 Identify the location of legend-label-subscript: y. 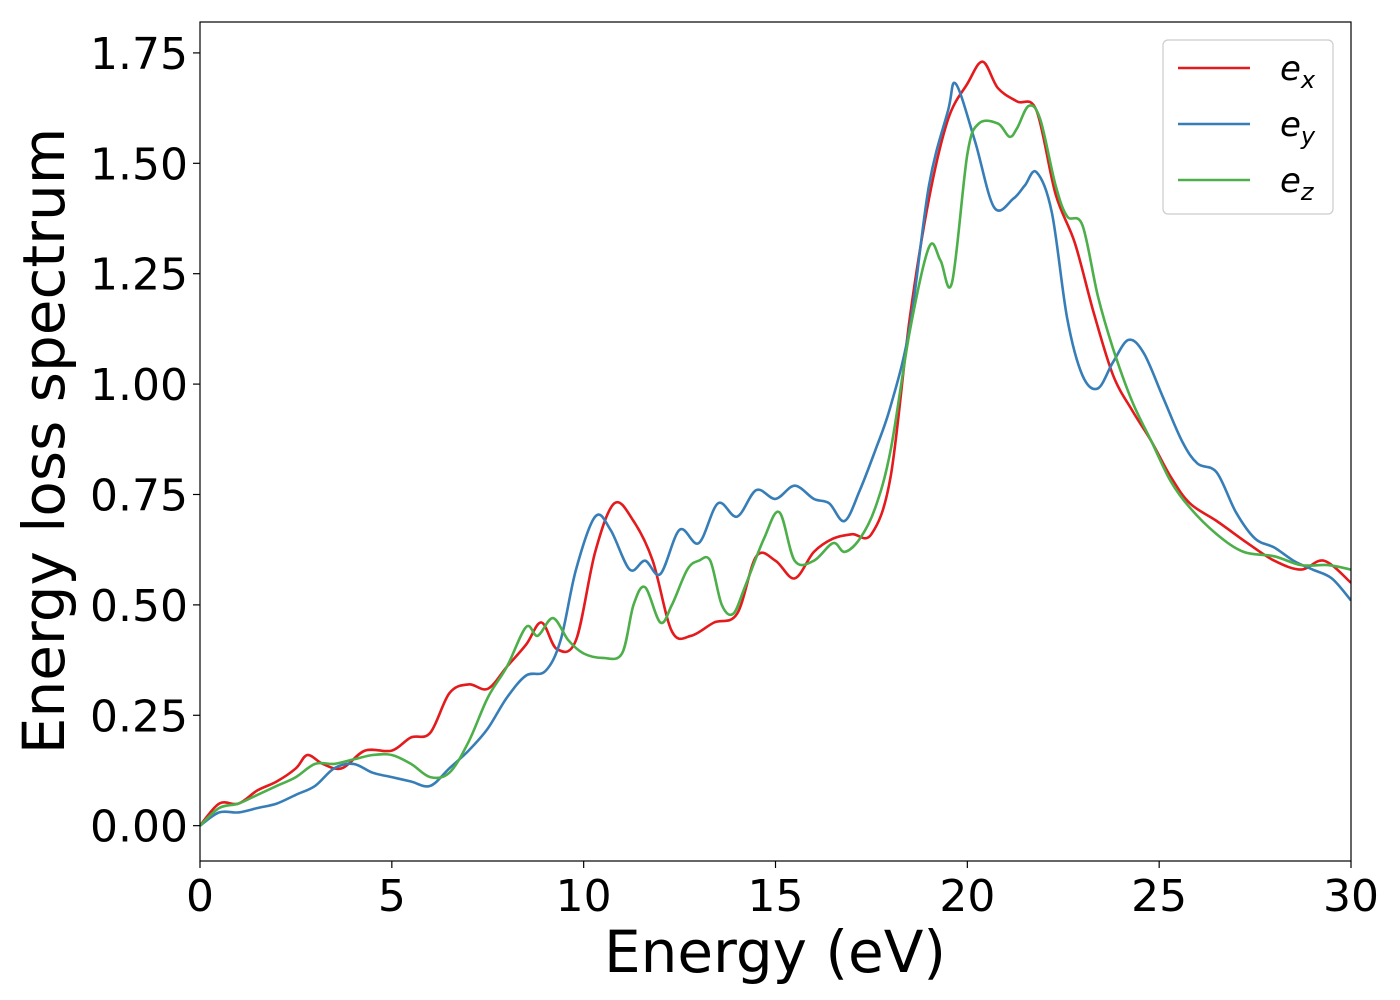
(1308, 136).